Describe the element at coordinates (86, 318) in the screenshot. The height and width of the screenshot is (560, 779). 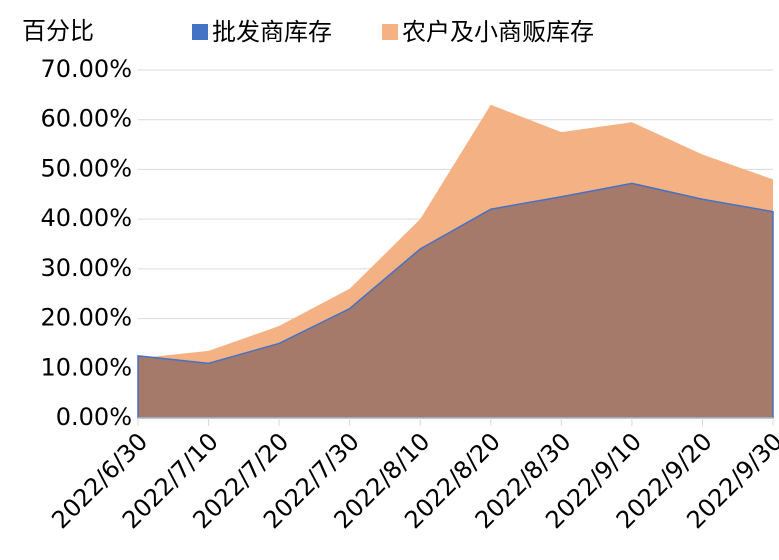
I see `y-tick-label: 20.00%` at that location.